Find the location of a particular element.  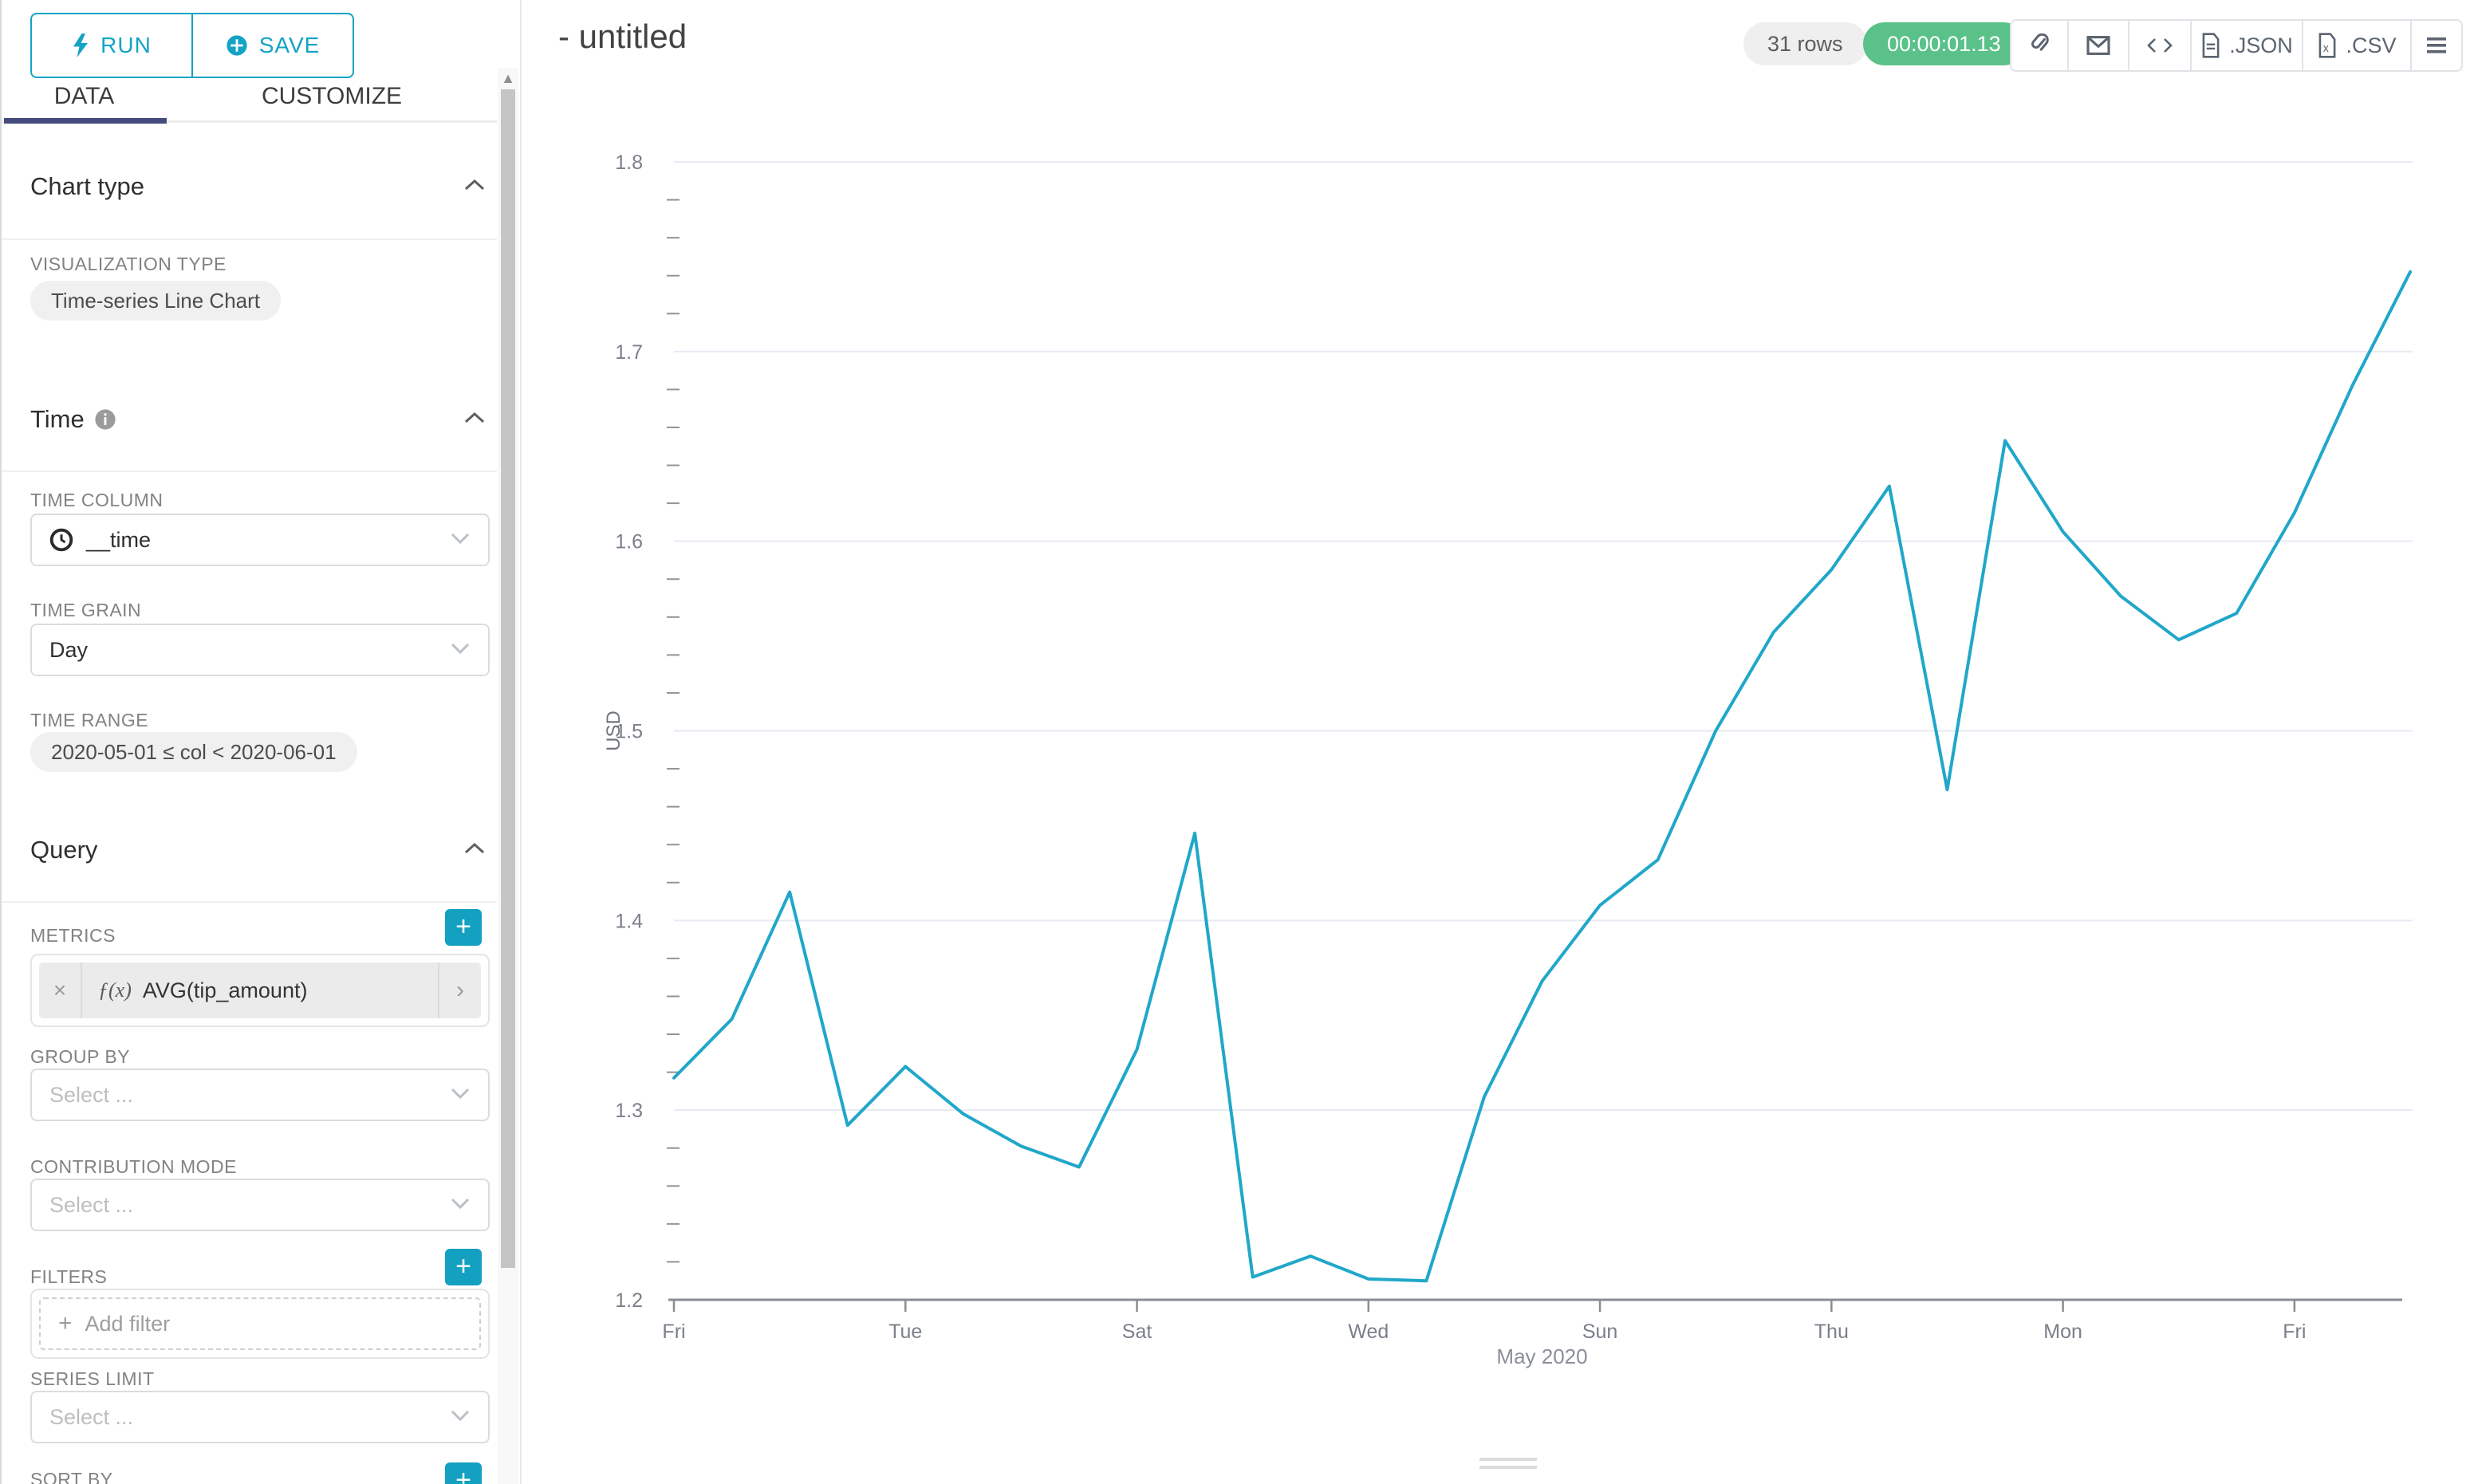

file-csv-icon: x is located at coordinates (2327, 45).